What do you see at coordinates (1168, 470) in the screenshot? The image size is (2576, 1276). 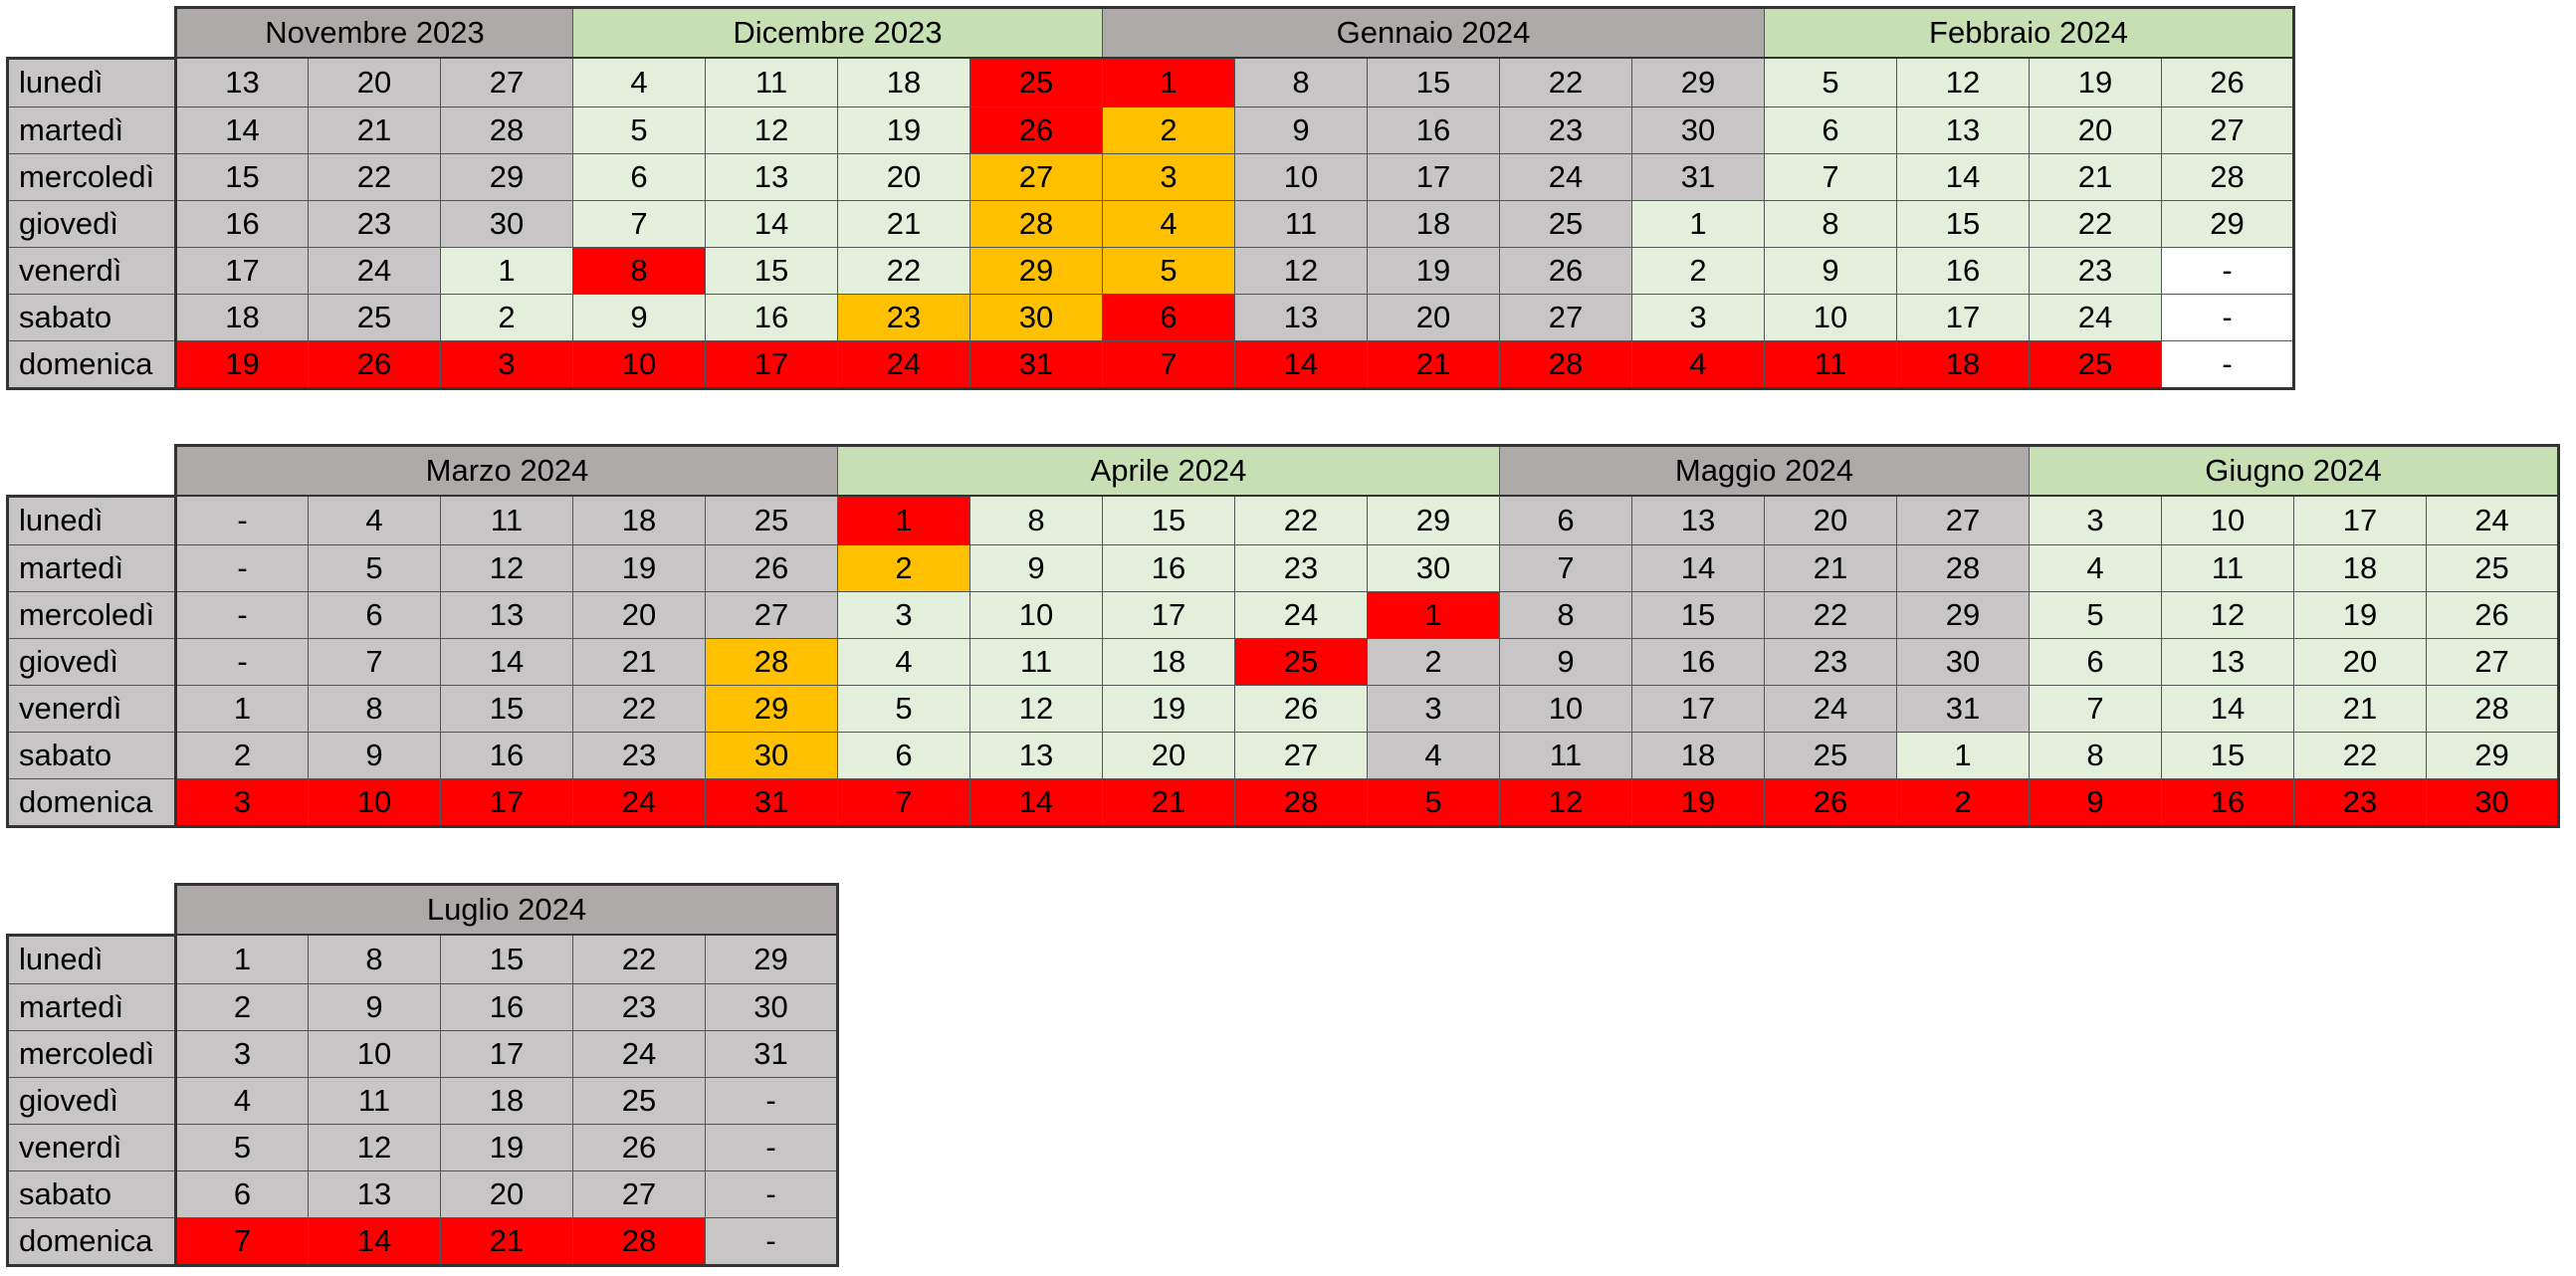 I see `month-header: Aprile 2024` at bounding box center [1168, 470].